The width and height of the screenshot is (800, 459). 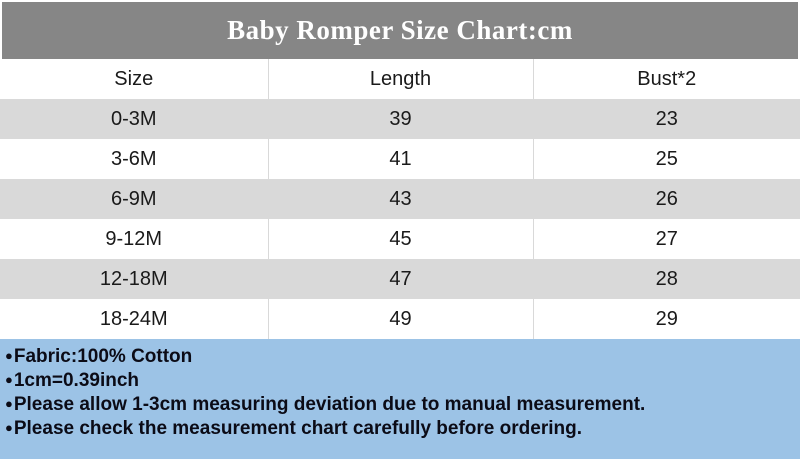 I want to click on table-row: 0-3M 39 23, so click(x=400, y=119).